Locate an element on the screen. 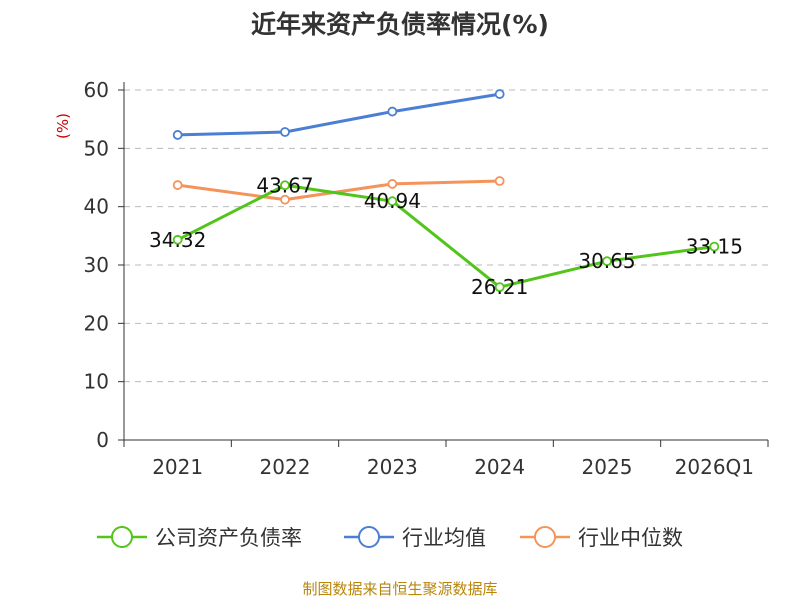  x-tick-label: 2022 is located at coordinates (285, 467).